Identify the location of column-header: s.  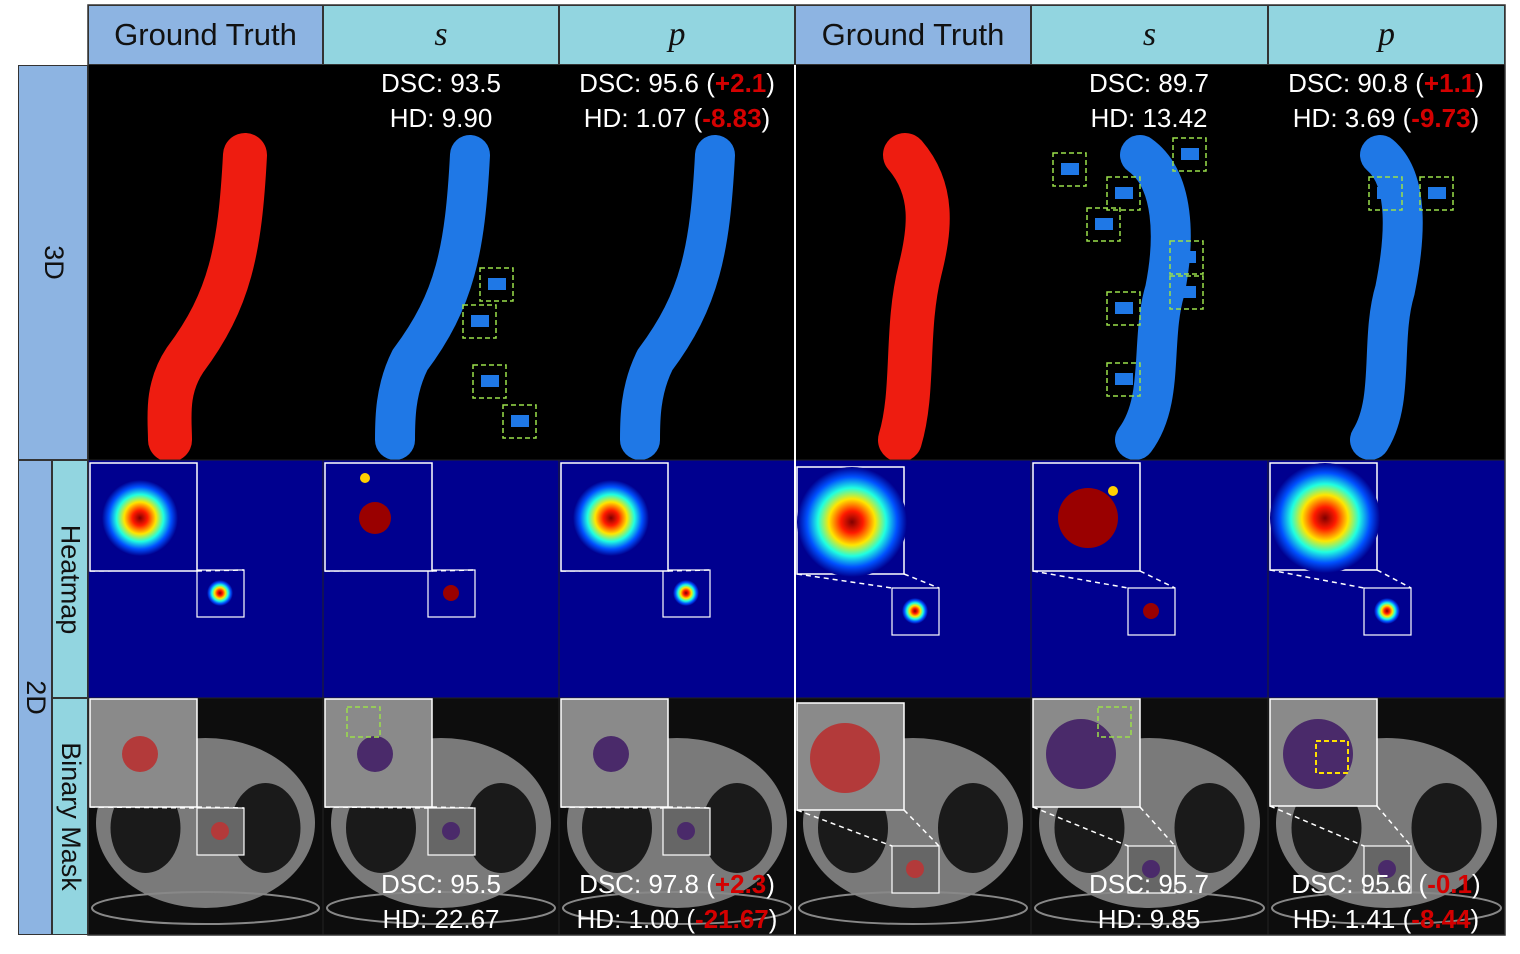
(441, 35).